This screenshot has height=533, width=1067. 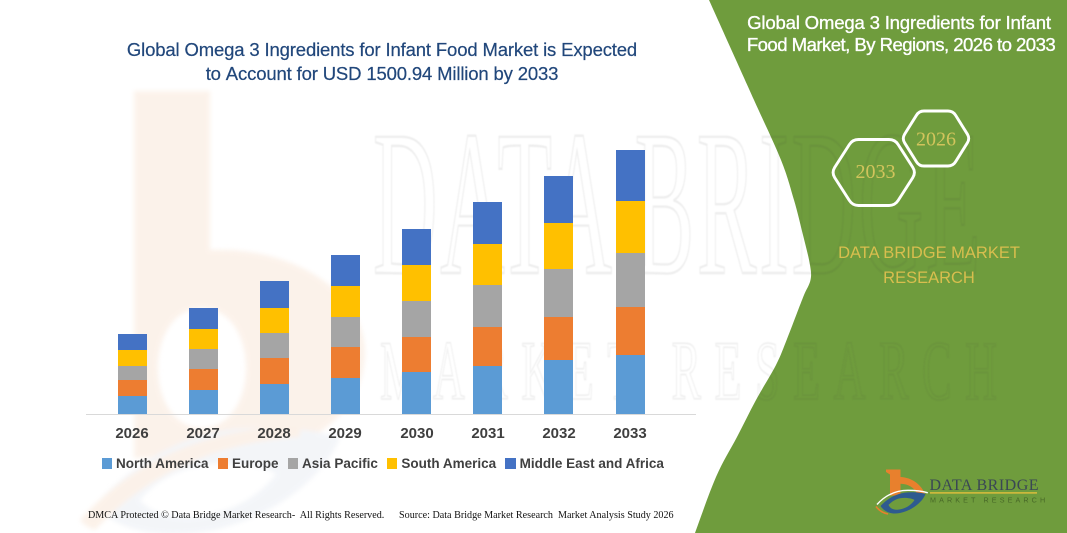 What do you see at coordinates (989, 500) in the screenshot?
I see `svg-text: MARKET RESEARCH` at bounding box center [989, 500].